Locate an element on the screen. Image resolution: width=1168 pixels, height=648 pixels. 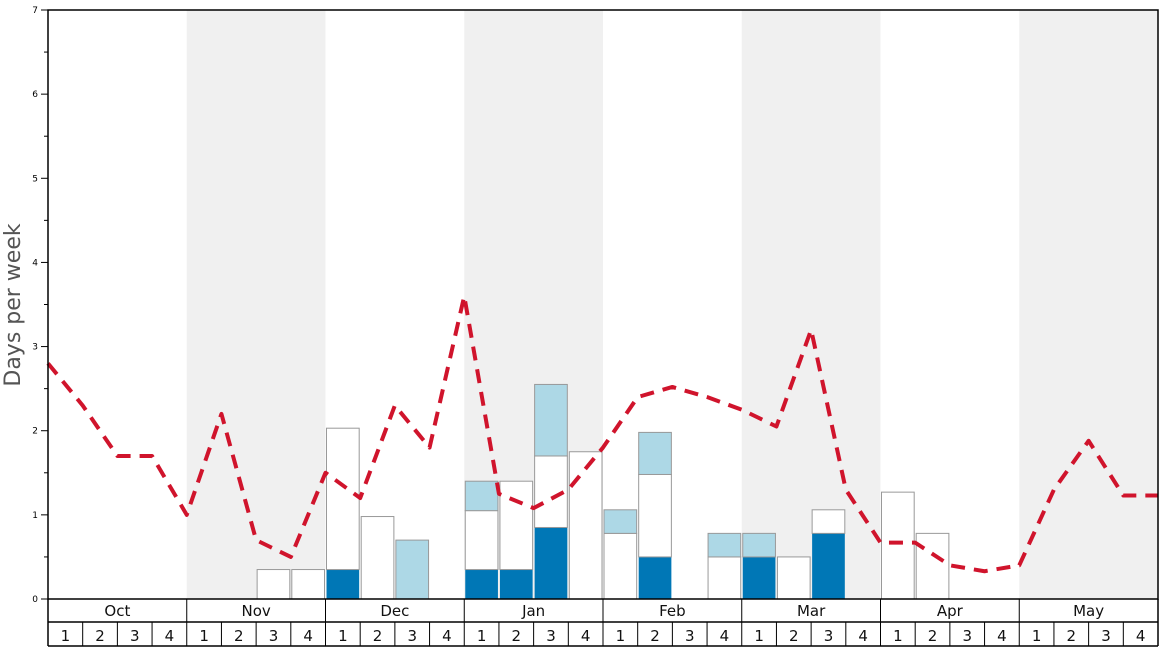
y-axis-title: Days per week is located at coordinates (13, 304).